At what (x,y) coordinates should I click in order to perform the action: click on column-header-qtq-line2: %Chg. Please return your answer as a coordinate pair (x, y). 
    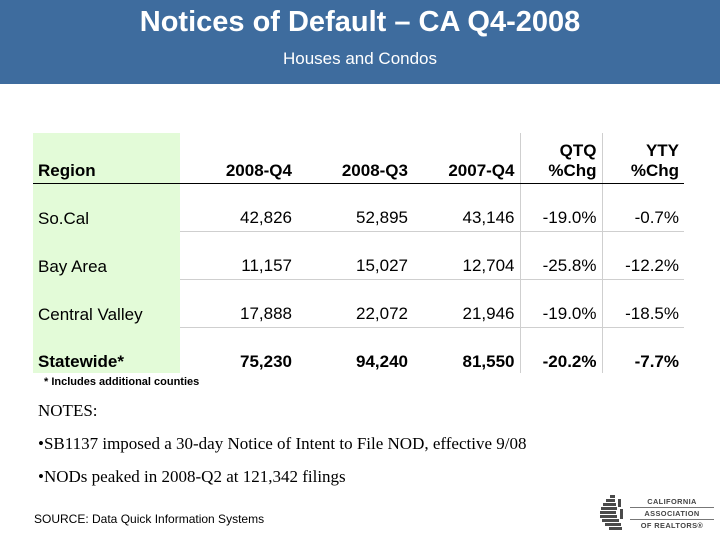
    Looking at the image, I should click on (572, 170).